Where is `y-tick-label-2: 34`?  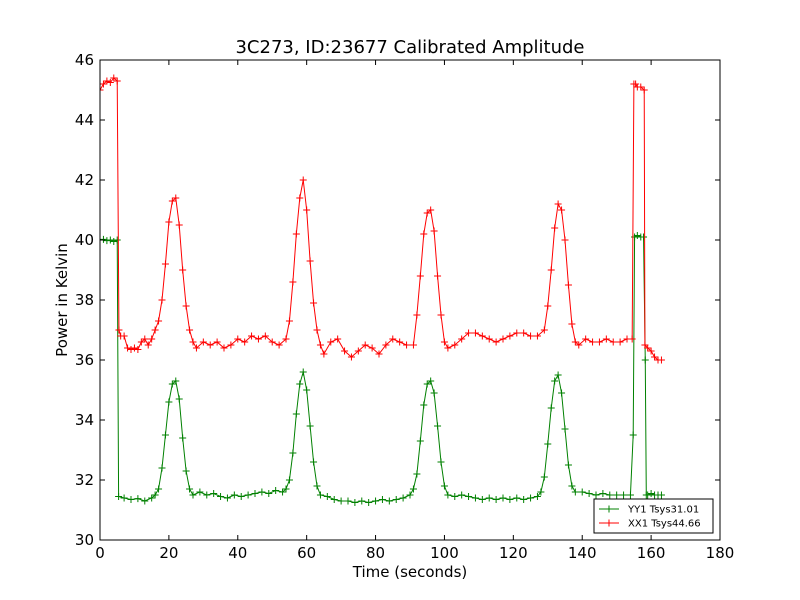 y-tick-label-2: 34 is located at coordinates (84, 420).